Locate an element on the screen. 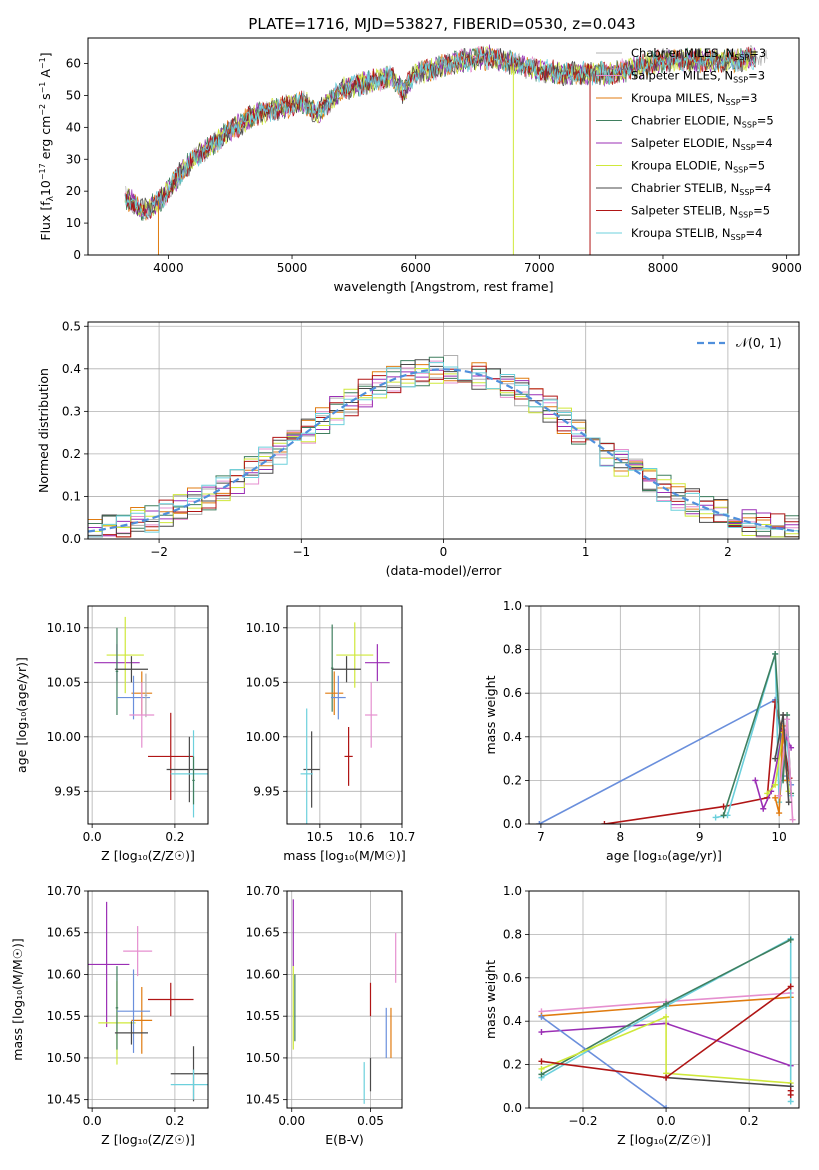 The width and height of the screenshot is (819, 1170). x-tick-label: 8 is located at coordinates (621, 837).